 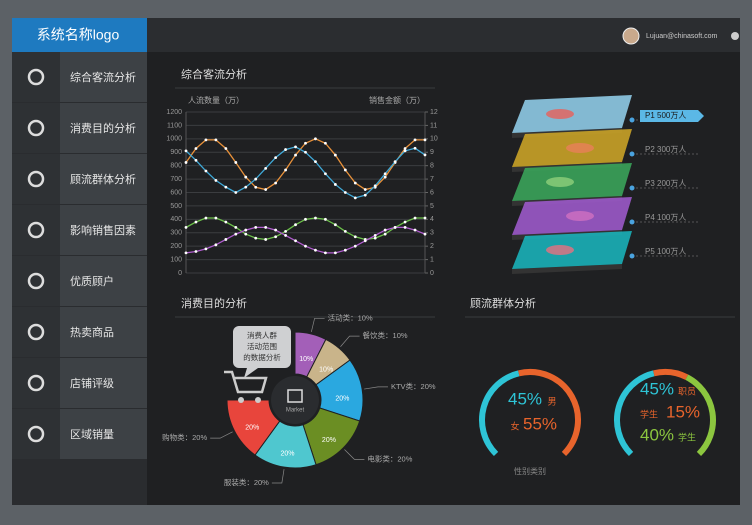 I want to click on y2-axis-label: 销售金额（万）, so click(x=397, y=100).